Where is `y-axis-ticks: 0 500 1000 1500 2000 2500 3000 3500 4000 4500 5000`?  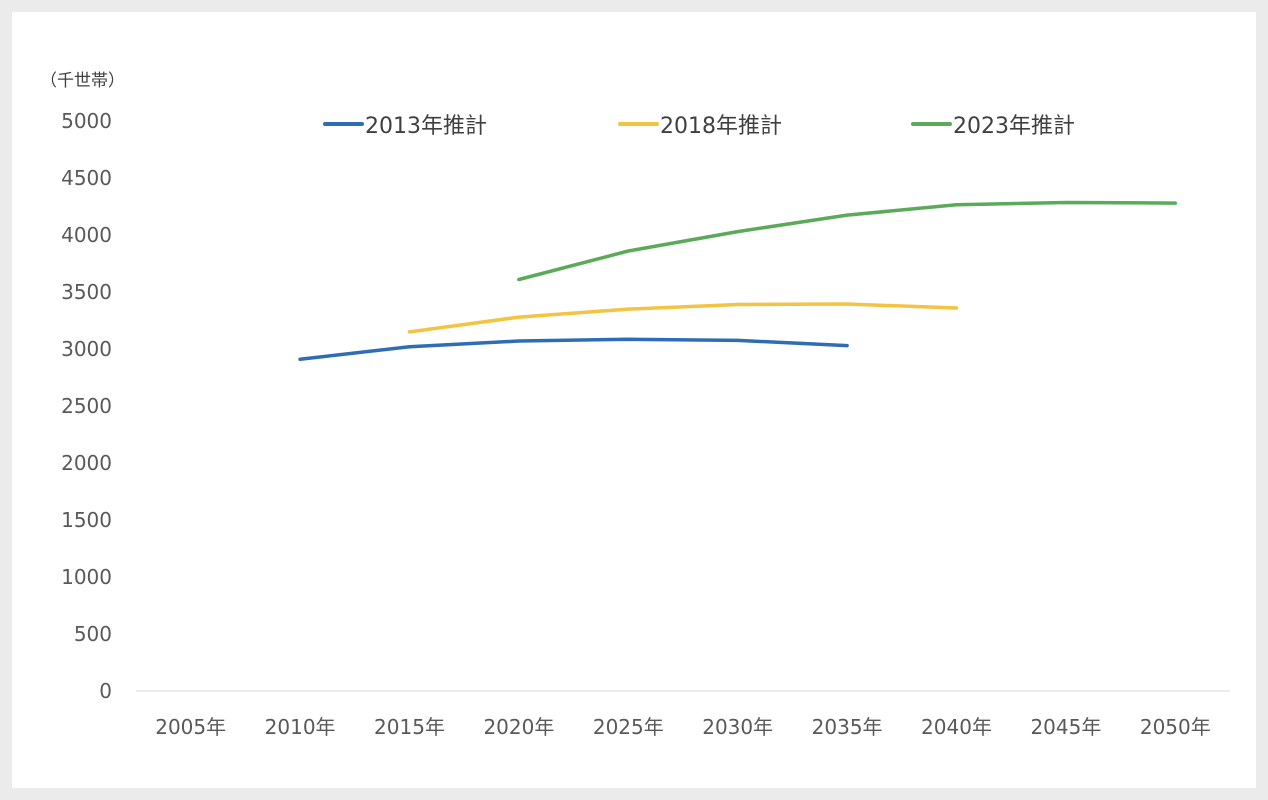 y-axis-ticks: 0 500 1000 1500 2000 2500 3000 3500 4000 4500 5000 is located at coordinates (86, 406).